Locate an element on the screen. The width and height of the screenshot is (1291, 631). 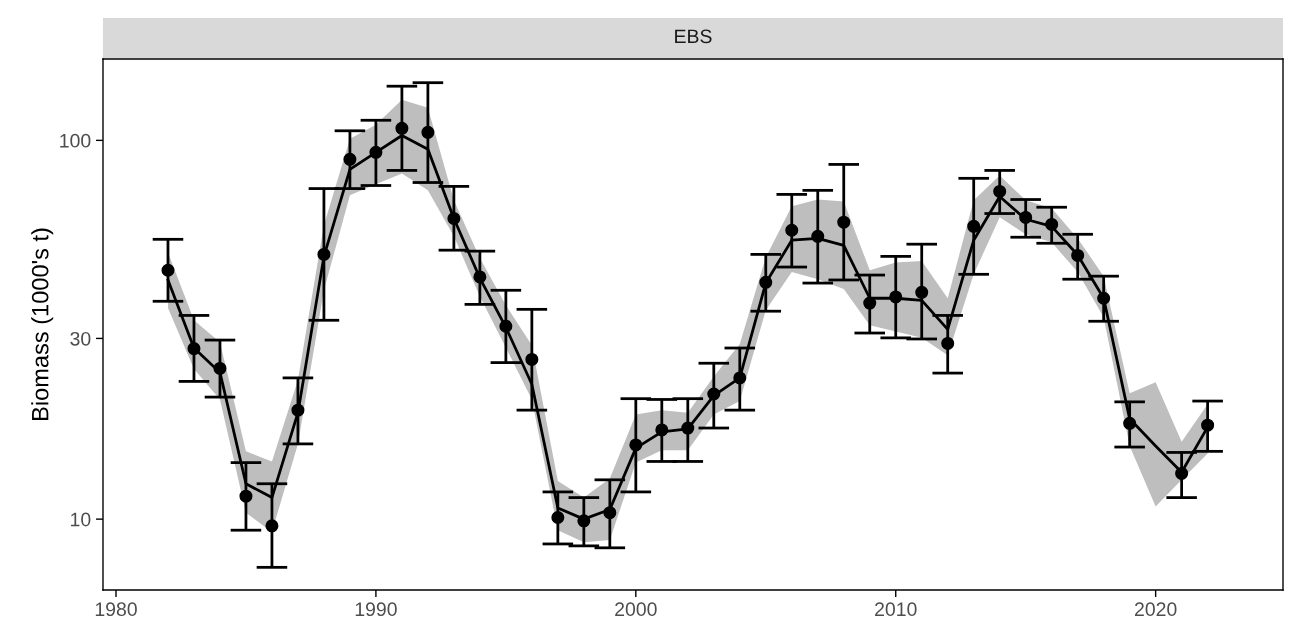
x-tick-label: 2000 is located at coordinates (636, 609).